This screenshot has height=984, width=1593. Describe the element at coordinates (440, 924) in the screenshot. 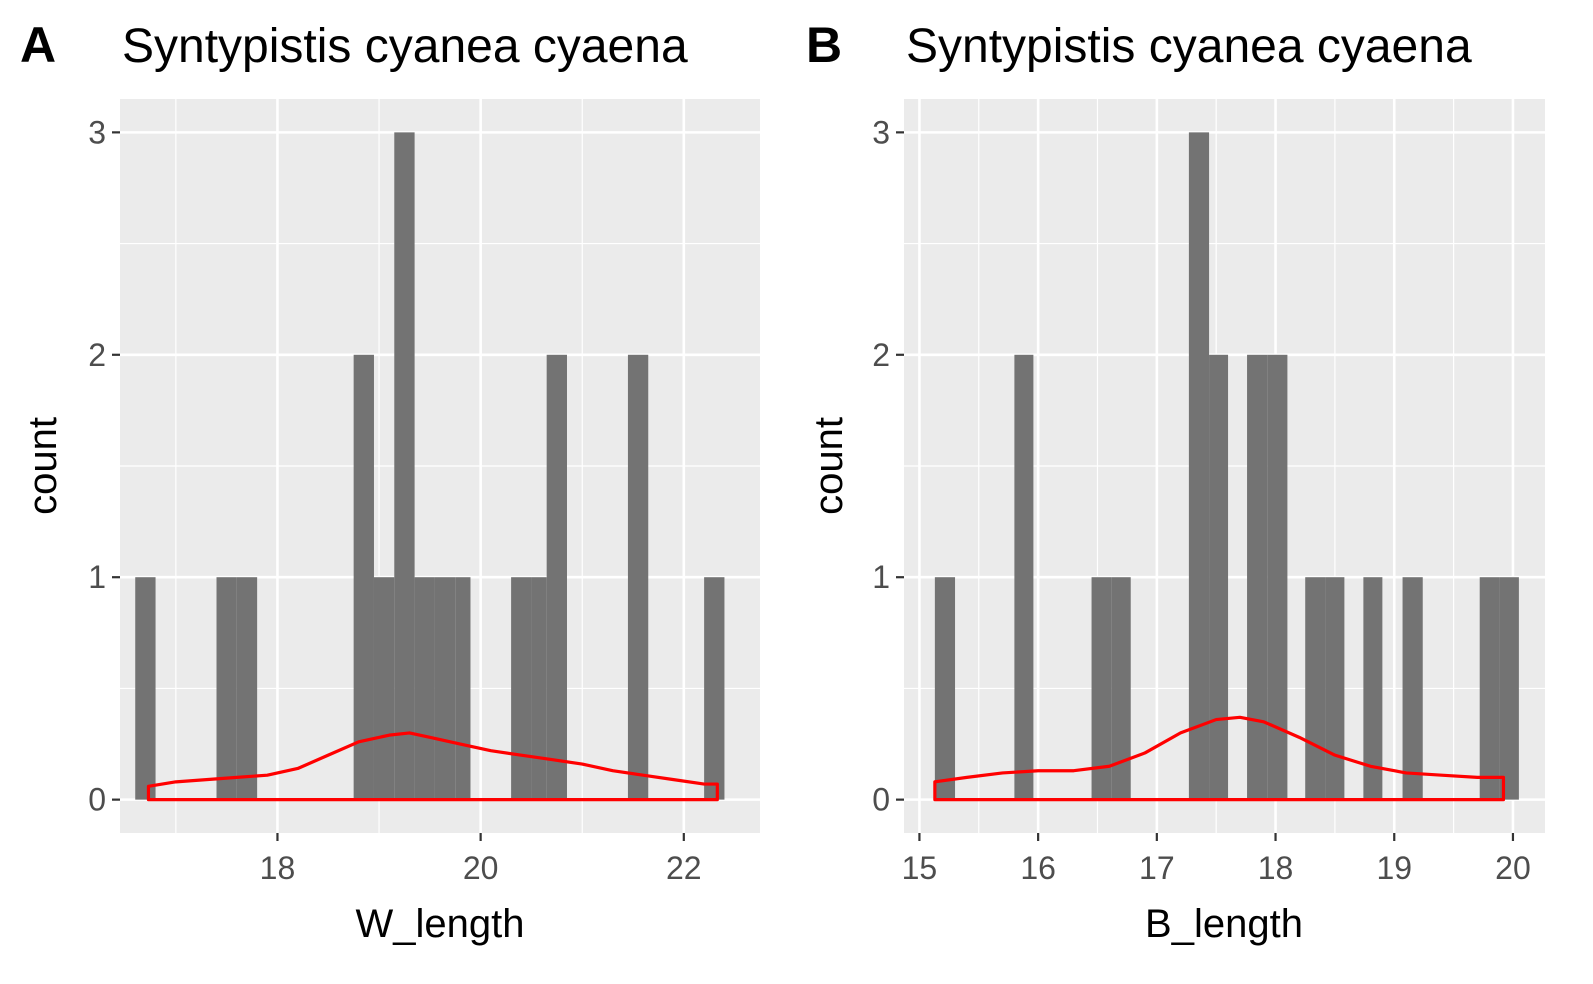

I see `x-axis-title-a: W_length` at that location.